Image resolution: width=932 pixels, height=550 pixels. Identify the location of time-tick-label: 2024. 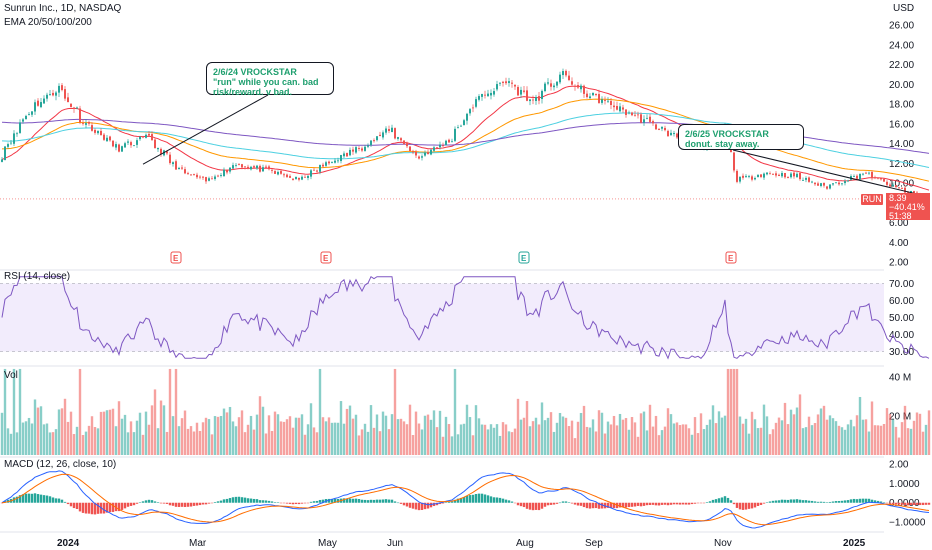
(68, 543).